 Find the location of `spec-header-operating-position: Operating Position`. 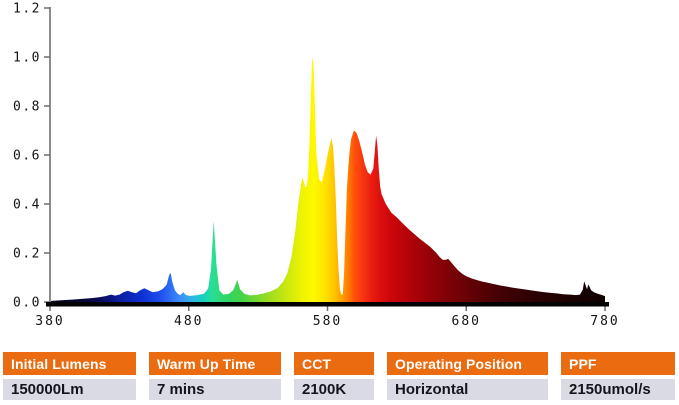

spec-header-operating-position: Operating Position is located at coordinates (467, 363).